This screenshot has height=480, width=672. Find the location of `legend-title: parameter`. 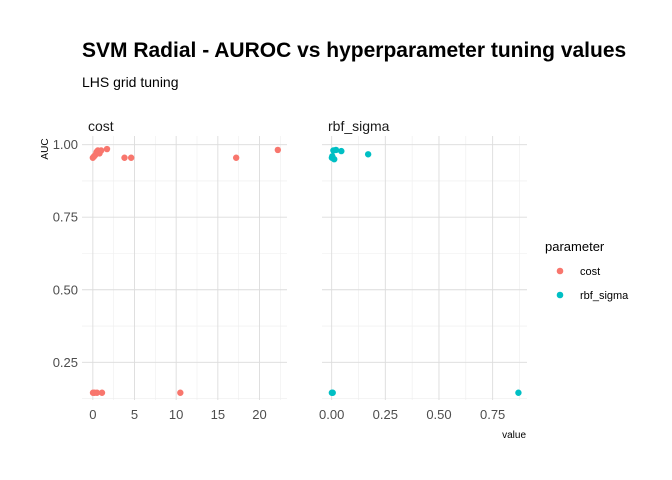

legend-title: parameter is located at coordinates (575, 246).